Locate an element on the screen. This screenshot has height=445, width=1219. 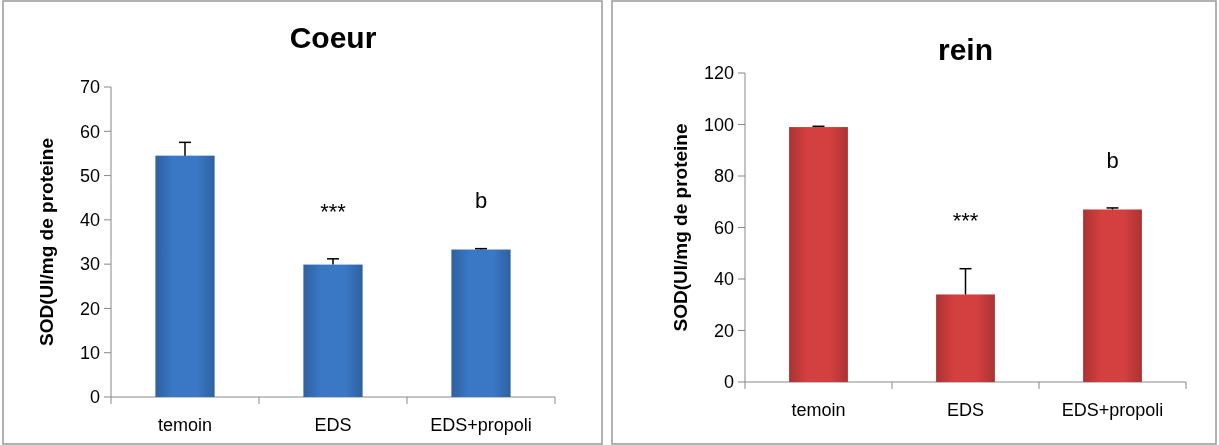
y-tick-label: 70 is located at coordinates (89, 87).